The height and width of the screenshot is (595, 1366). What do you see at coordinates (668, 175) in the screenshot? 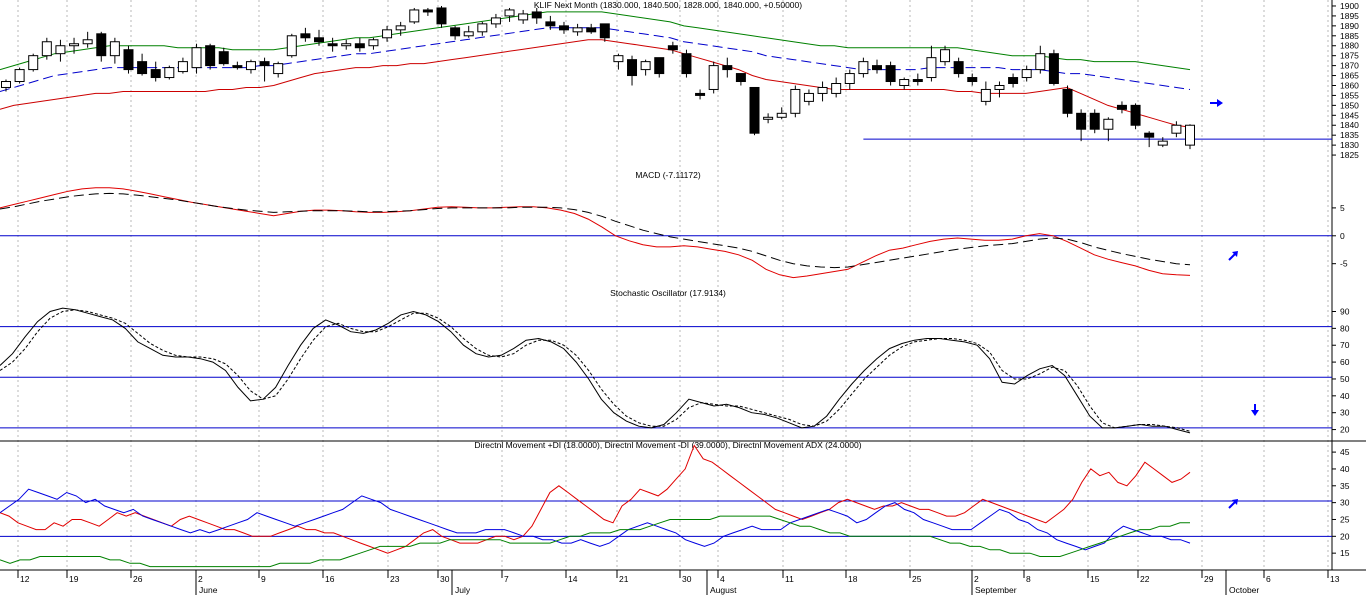
I see `macd-panel-title: MACD (-7.11172)` at bounding box center [668, 175].